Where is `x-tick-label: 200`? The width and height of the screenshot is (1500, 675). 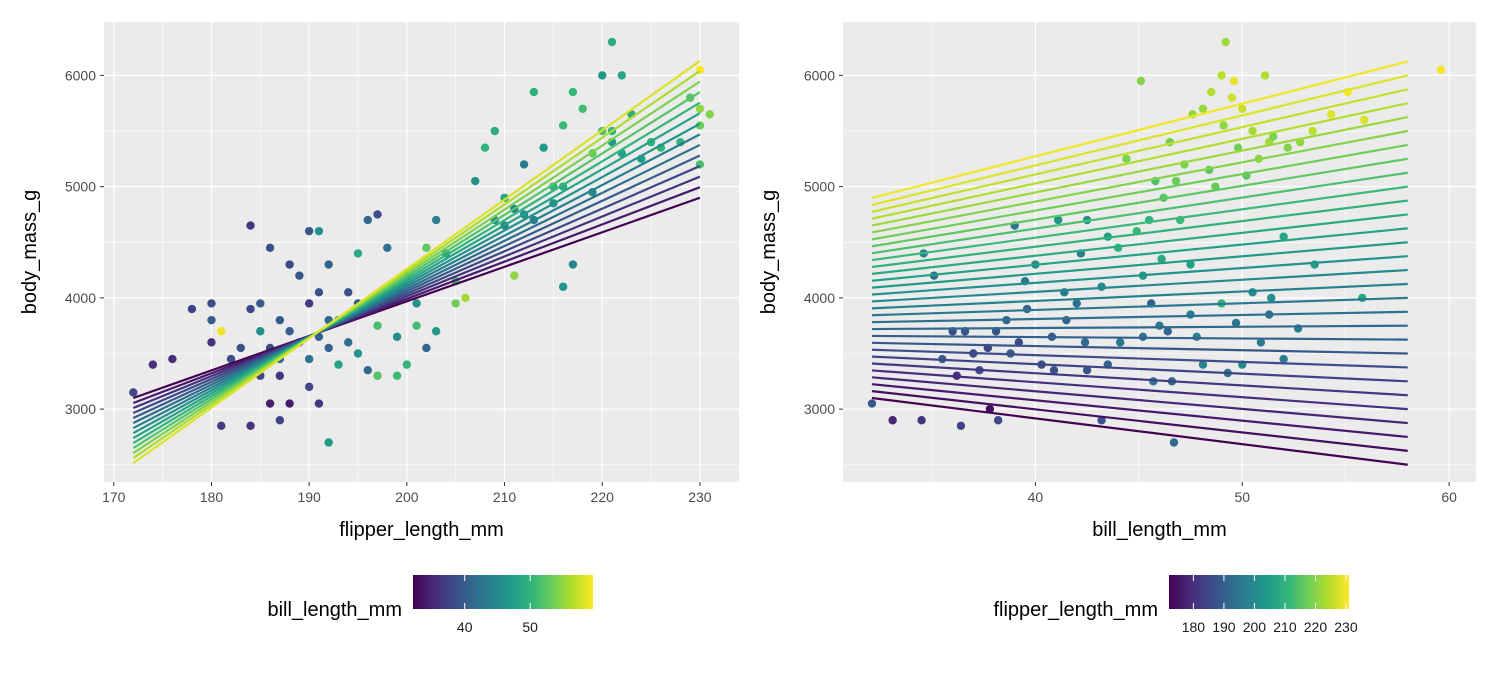
x-tick-label: 200 is located at coordinates (407, 497).